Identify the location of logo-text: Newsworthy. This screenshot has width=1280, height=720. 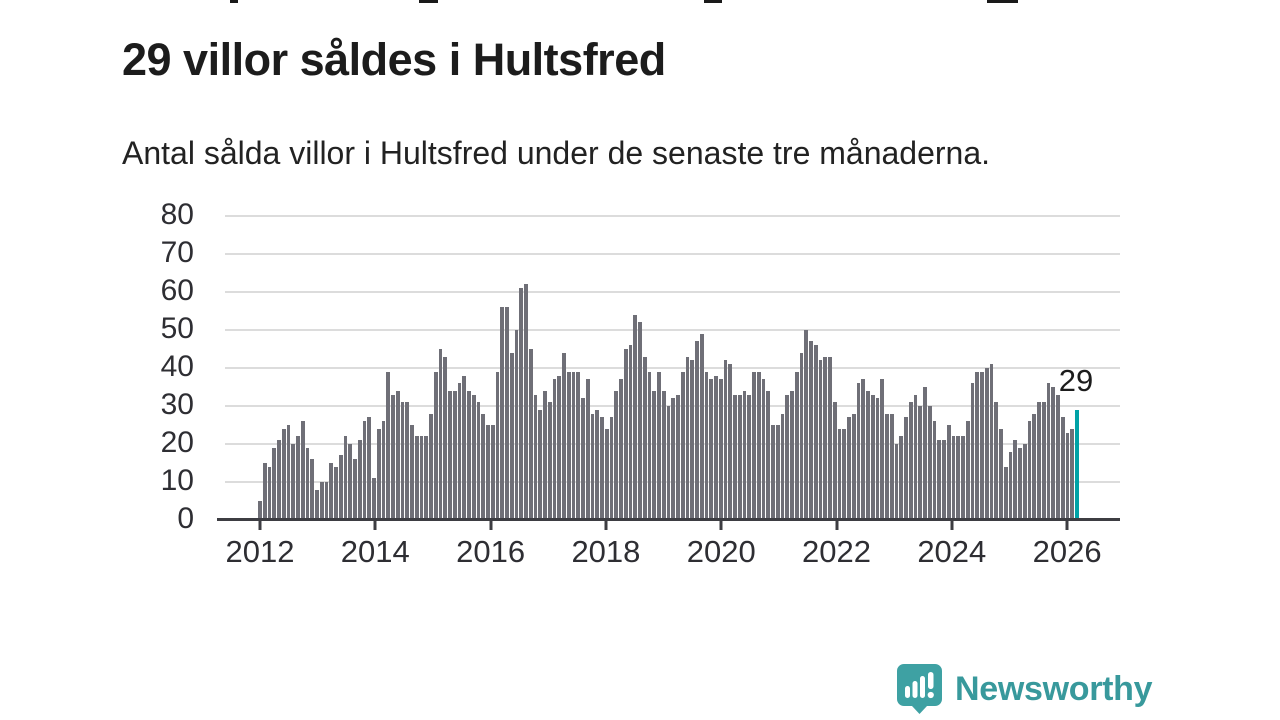
(1054, 689).